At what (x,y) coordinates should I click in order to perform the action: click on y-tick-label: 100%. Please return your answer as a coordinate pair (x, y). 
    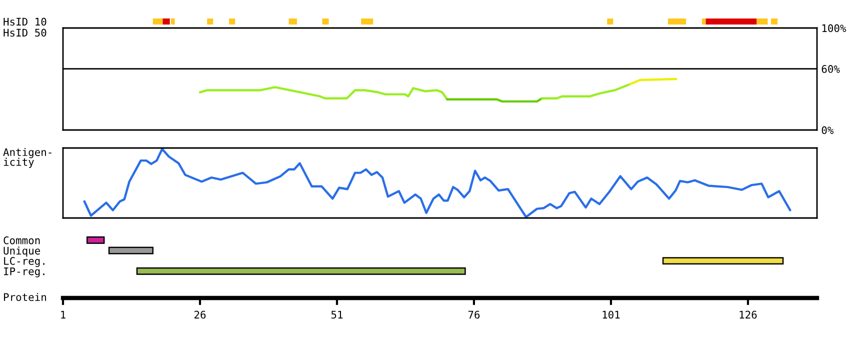
    Looking at the image, I should click on (834, 28).